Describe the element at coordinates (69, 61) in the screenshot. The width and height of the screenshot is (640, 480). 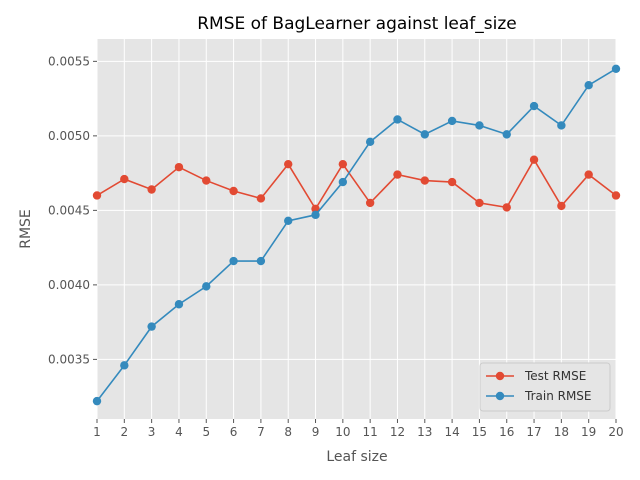
I see `y-tick-label: 0.0055` at that location.